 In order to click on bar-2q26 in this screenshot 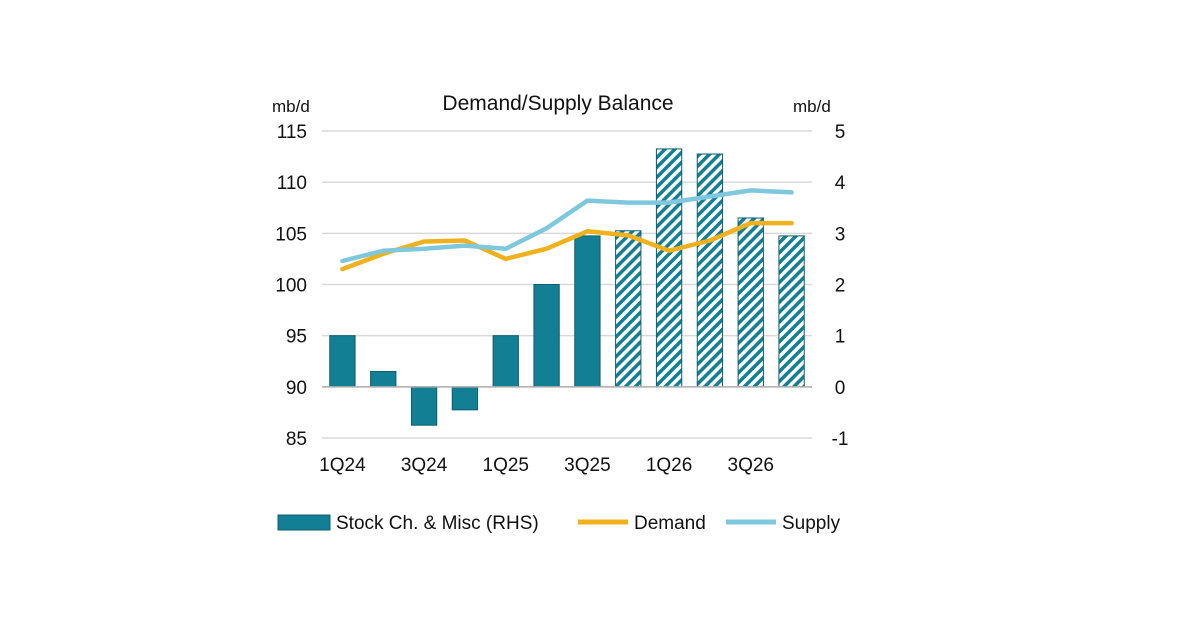, I will do `click(710, 270)`.